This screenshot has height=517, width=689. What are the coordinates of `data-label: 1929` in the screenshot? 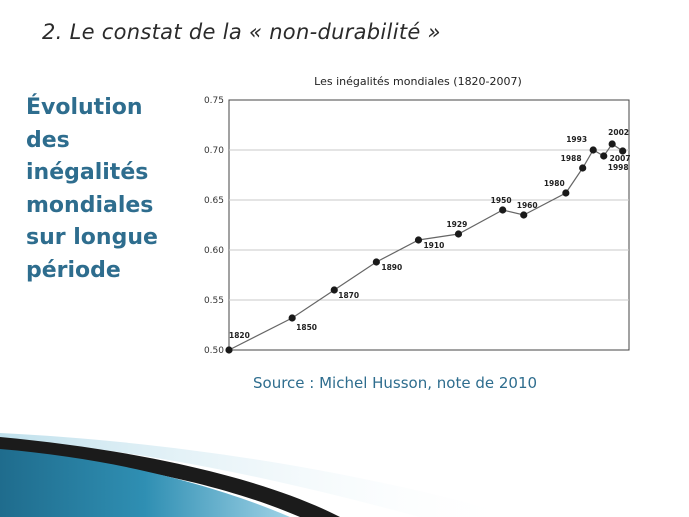 It's located at (456, 224).